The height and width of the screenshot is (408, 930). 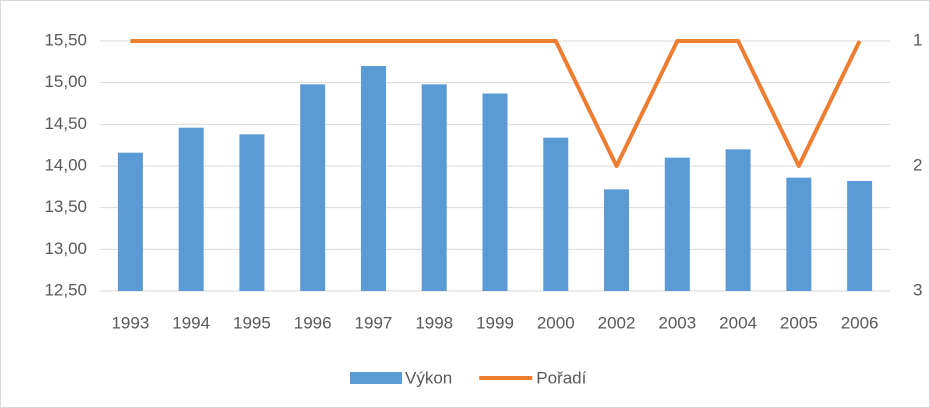 What do you see at coordinates (313, 322) in the screenshot?
I see `x-tick-label: 1996` at bounding box center [313, 322].